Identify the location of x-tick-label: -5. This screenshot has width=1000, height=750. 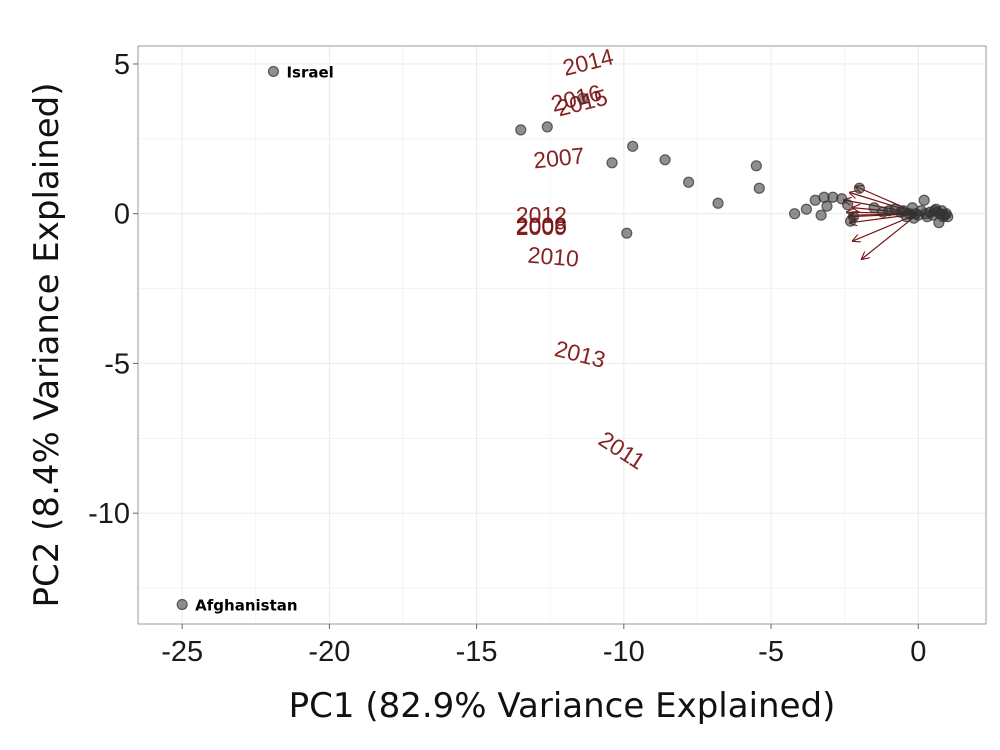
(771, 652).